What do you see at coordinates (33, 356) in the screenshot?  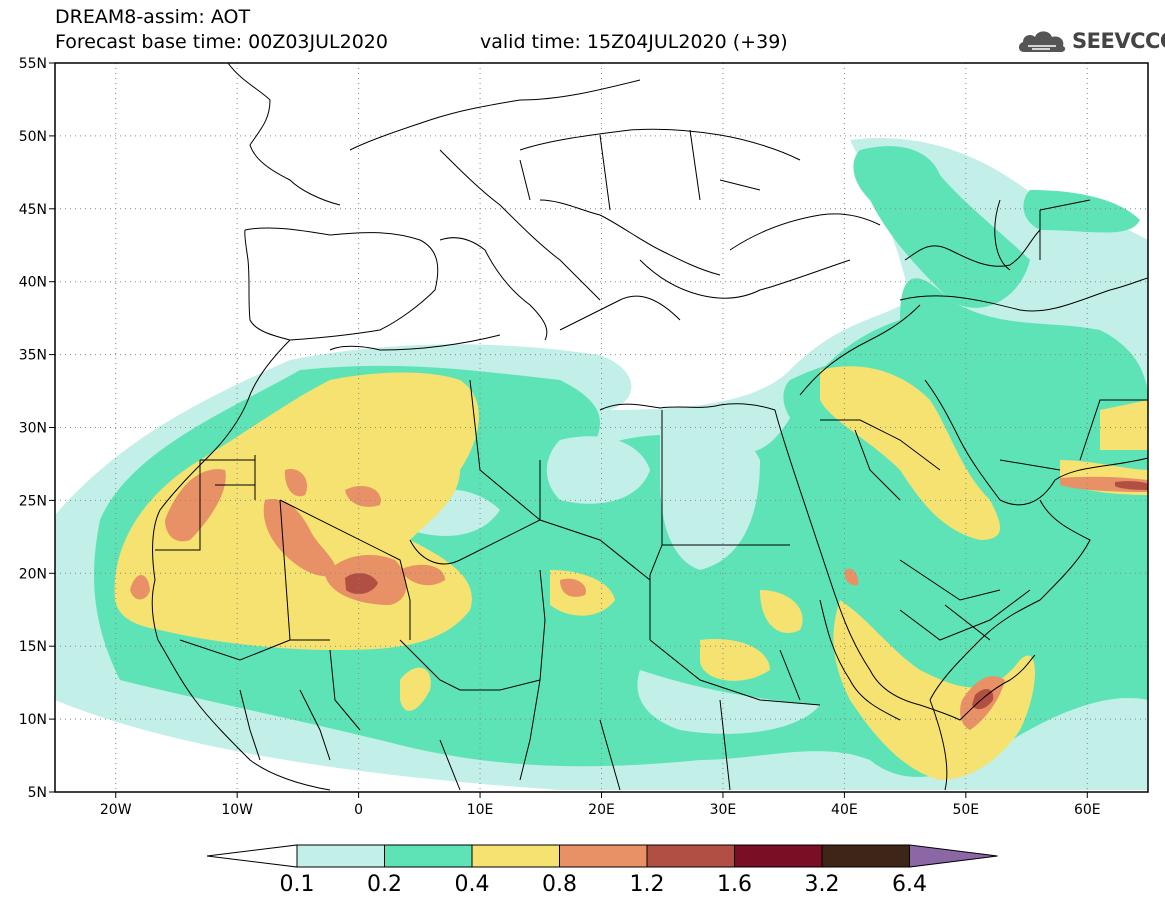 I see `lat-label: 35N` at bounding box center [33, 356].